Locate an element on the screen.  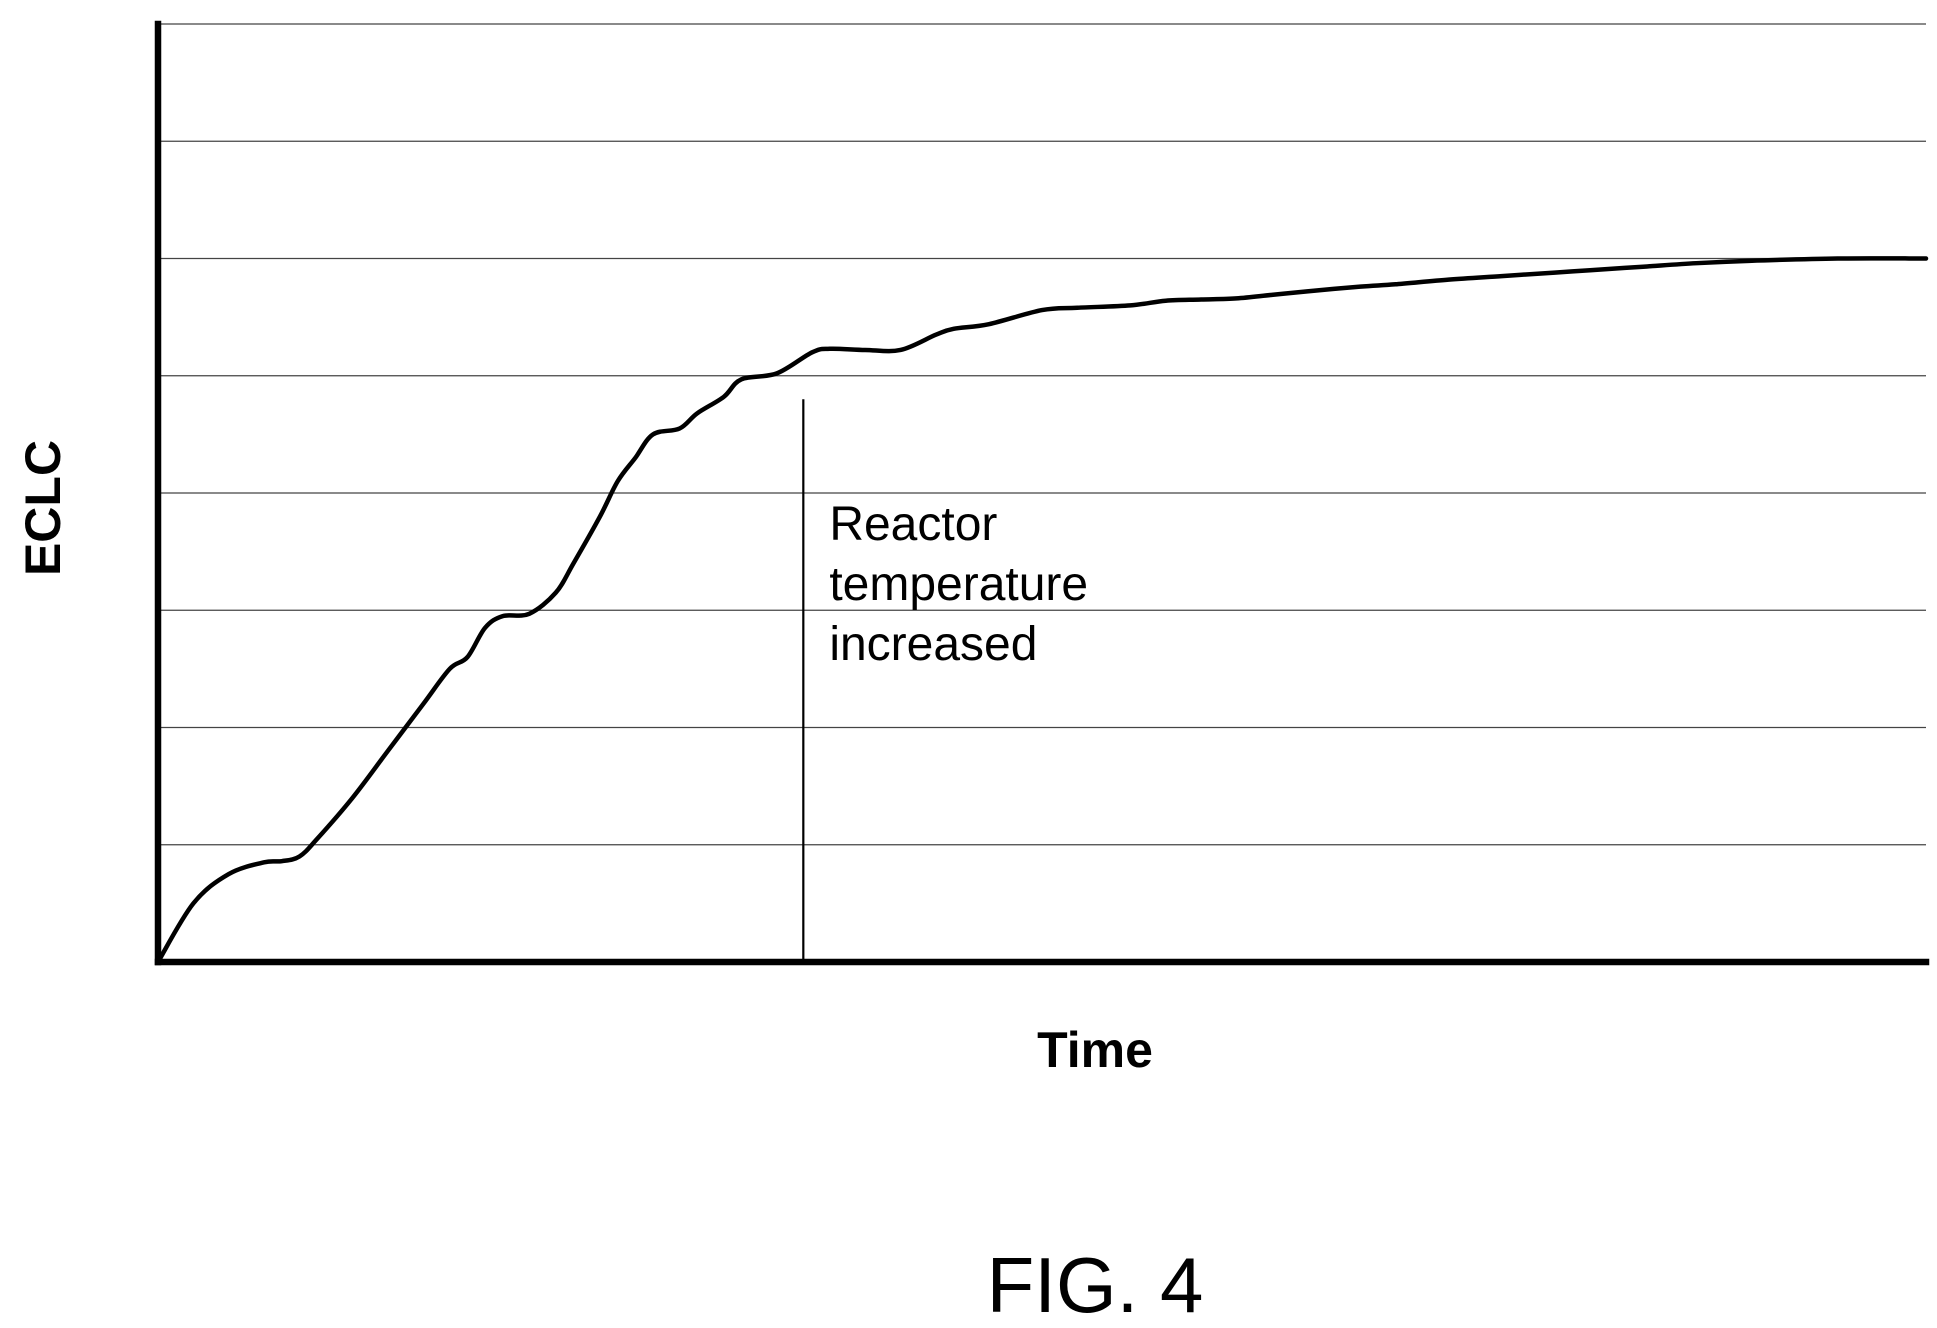
annotation-text-line: temperature is located at coordinates (958, 584).